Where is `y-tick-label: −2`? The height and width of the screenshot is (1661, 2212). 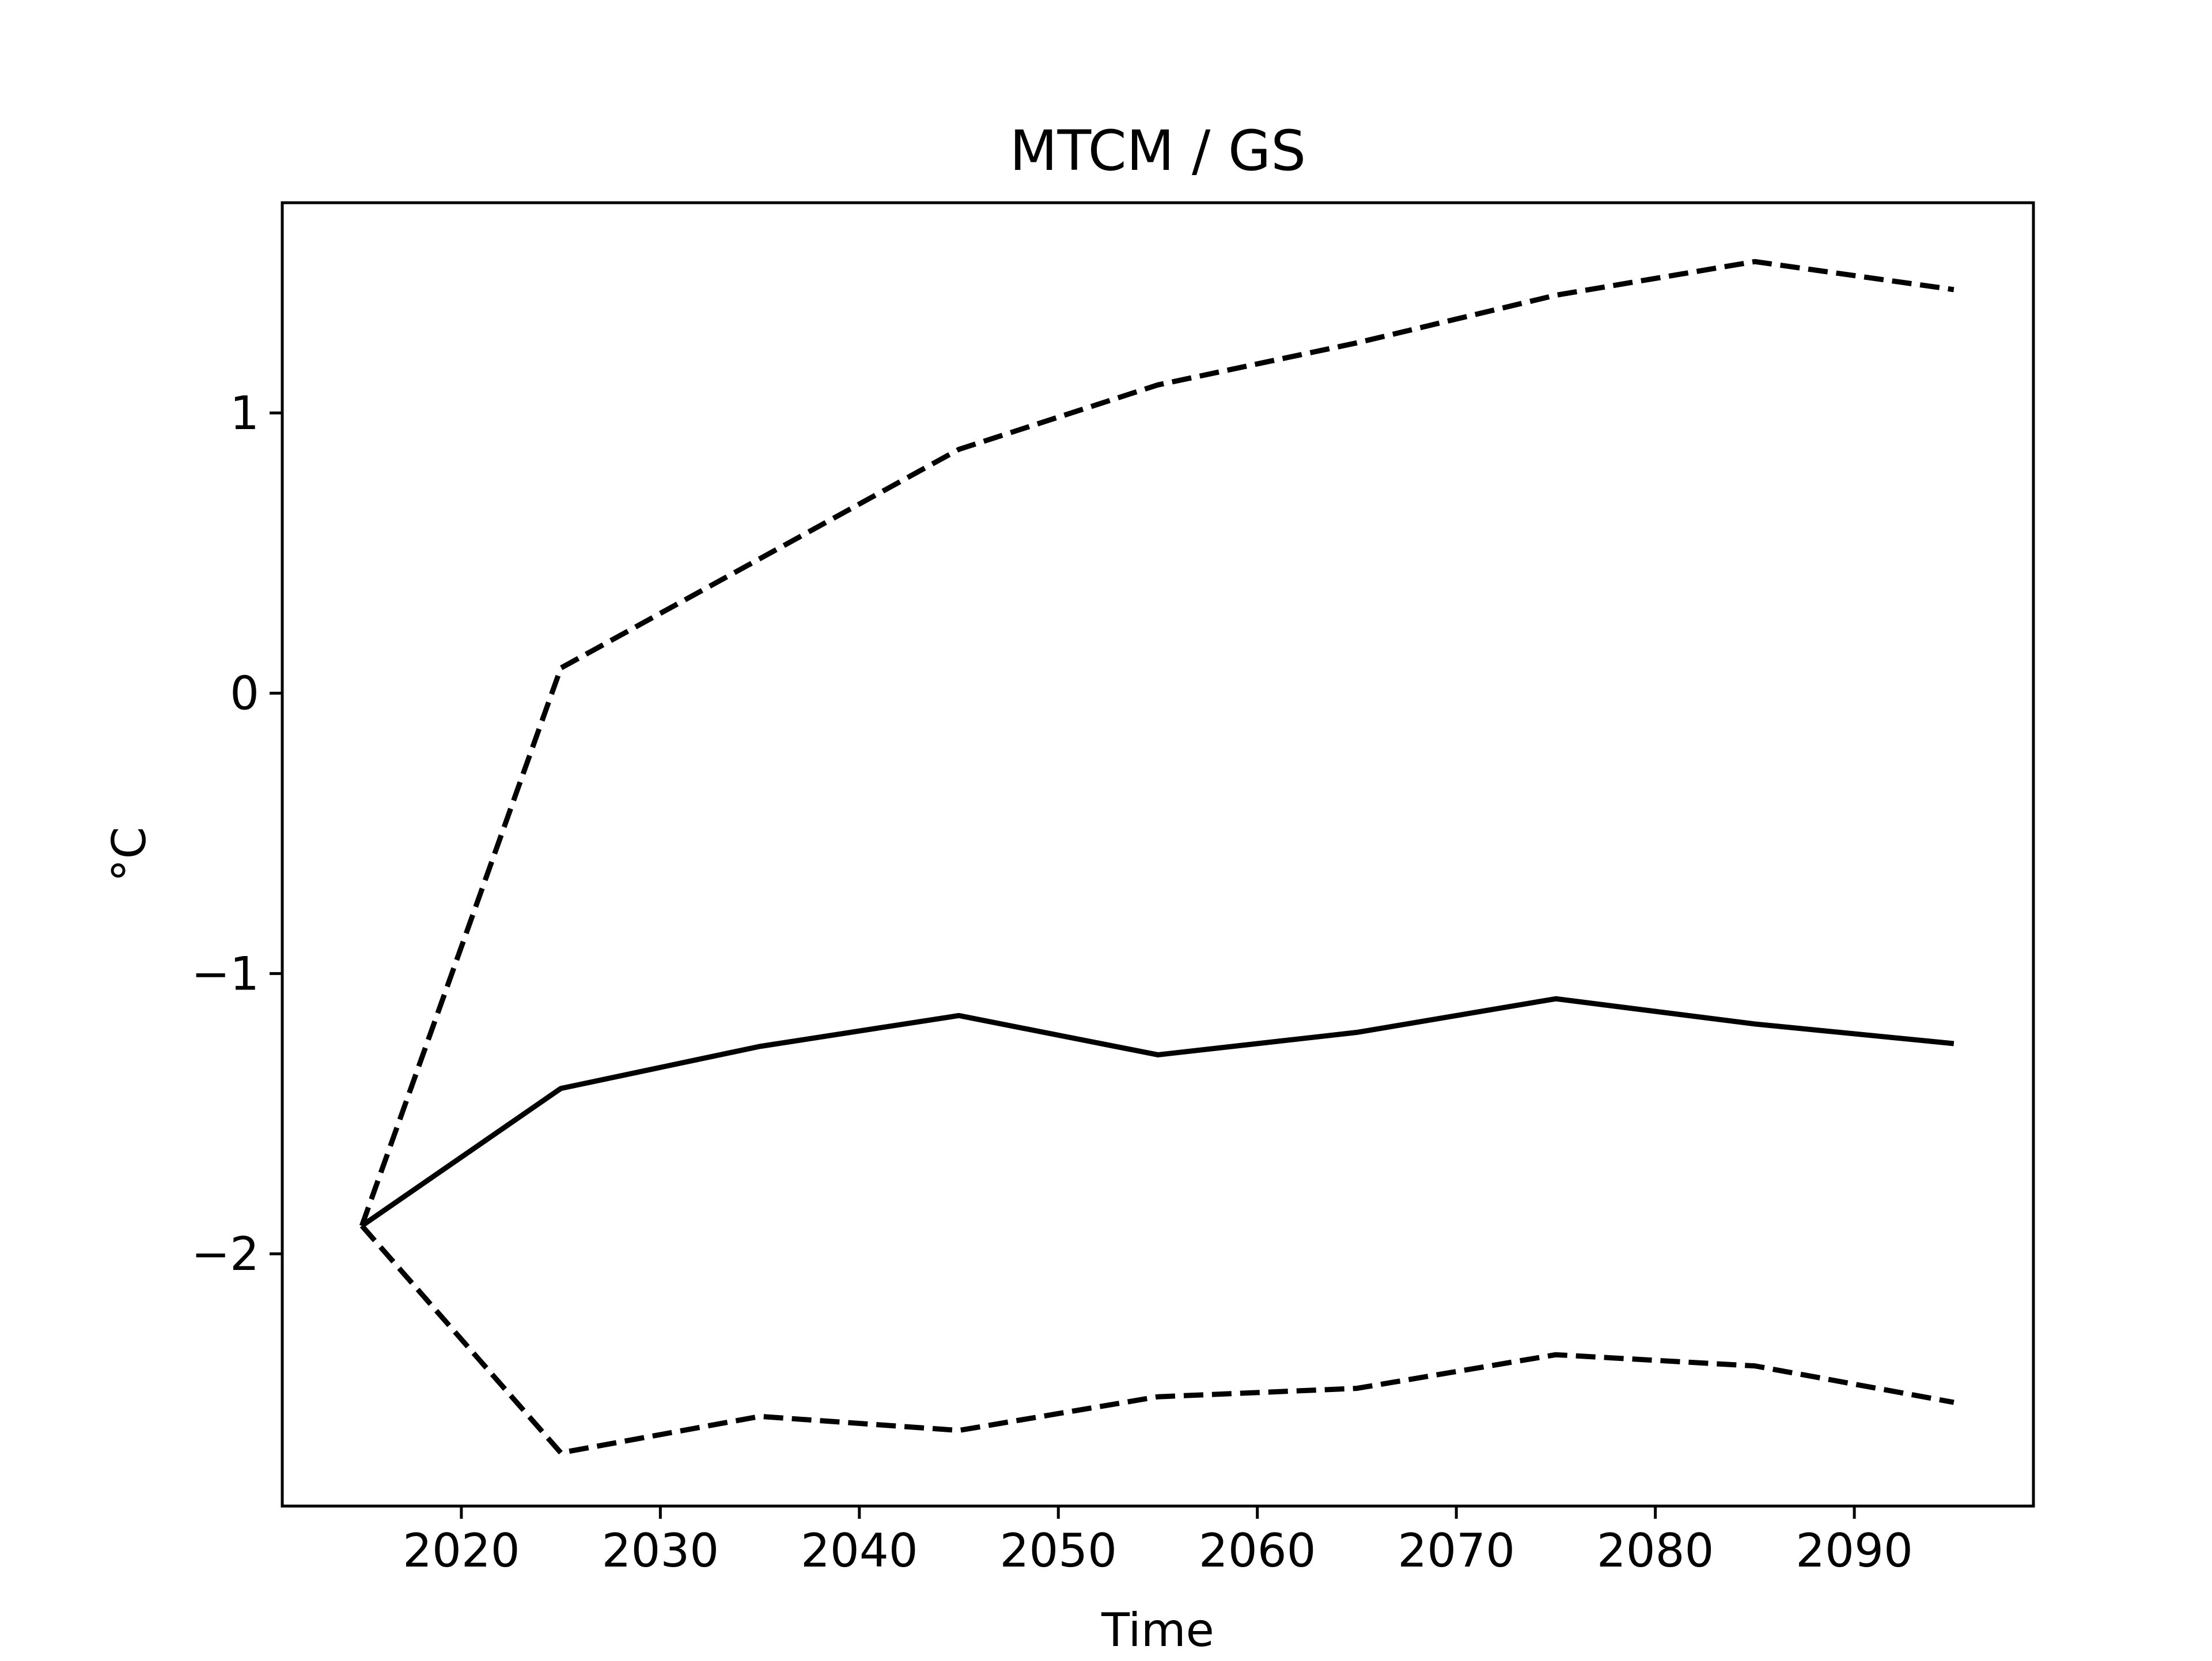
y-tick-label: −2 is located at coordinates (225, 1254).